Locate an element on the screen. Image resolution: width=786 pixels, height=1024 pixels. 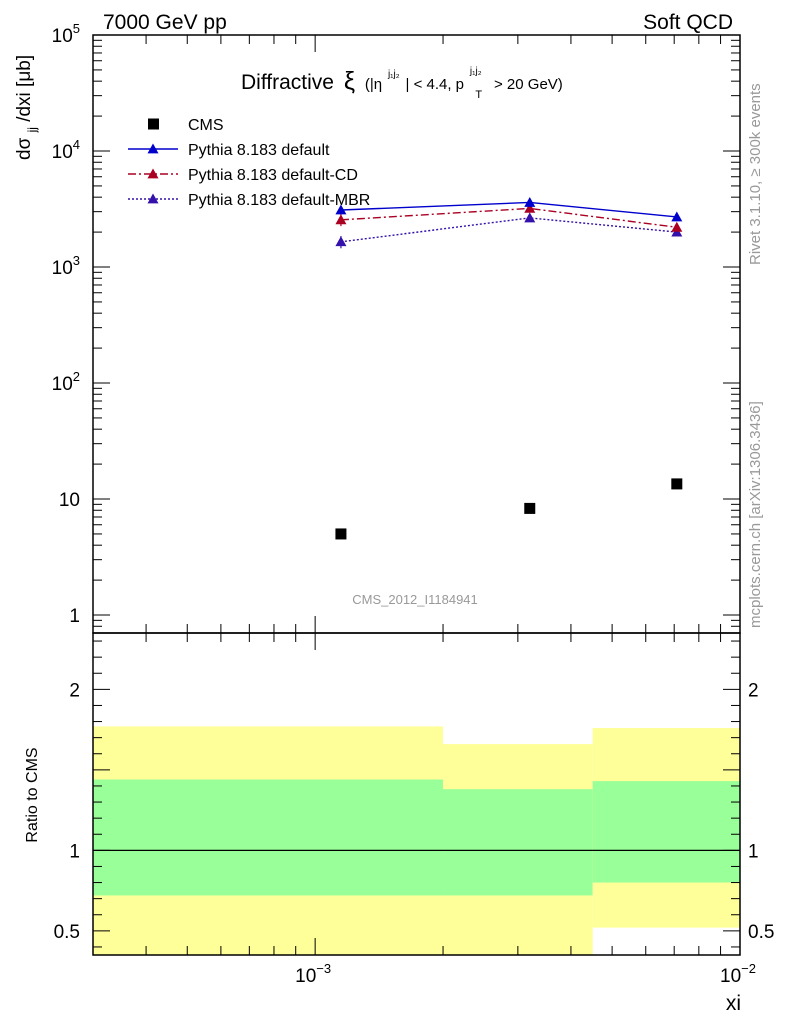
ratio-tick-label-left-2: 2 is located at coordinates (74, 690).